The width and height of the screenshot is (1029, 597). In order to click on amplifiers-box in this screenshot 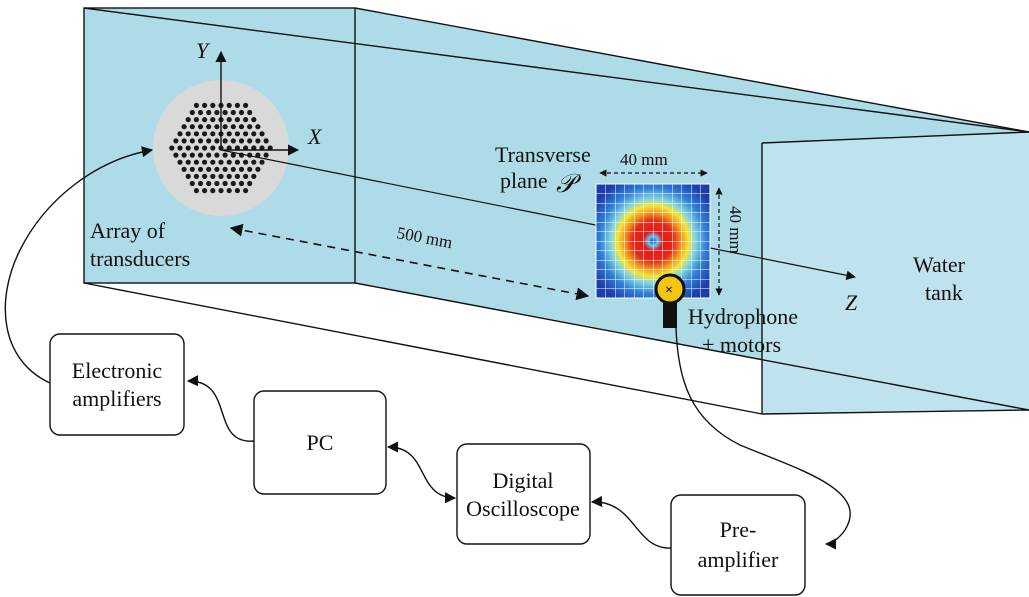, I will do `click(117, 384)`.